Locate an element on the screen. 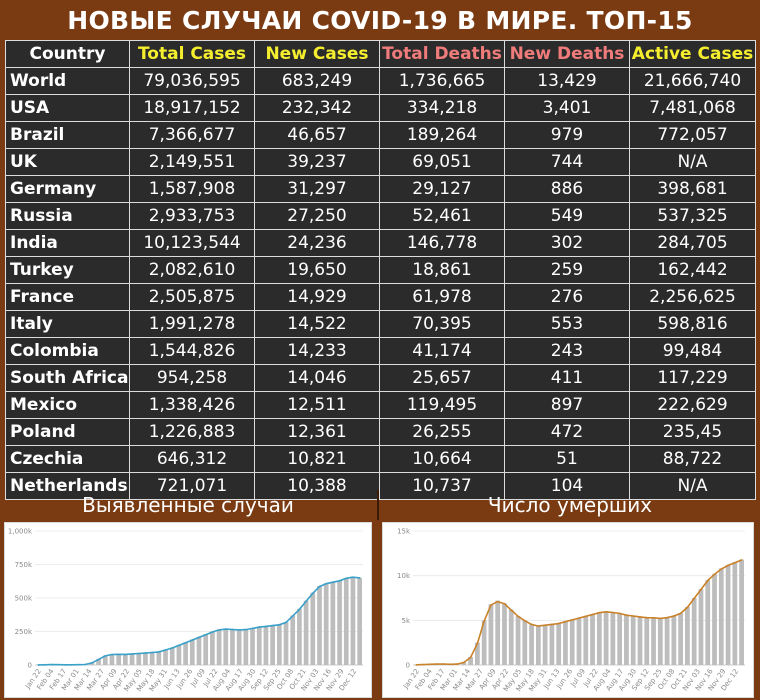 This screenshot has width=760, height=700. value-cell: 646,312 is located at coordinates (192, 459).